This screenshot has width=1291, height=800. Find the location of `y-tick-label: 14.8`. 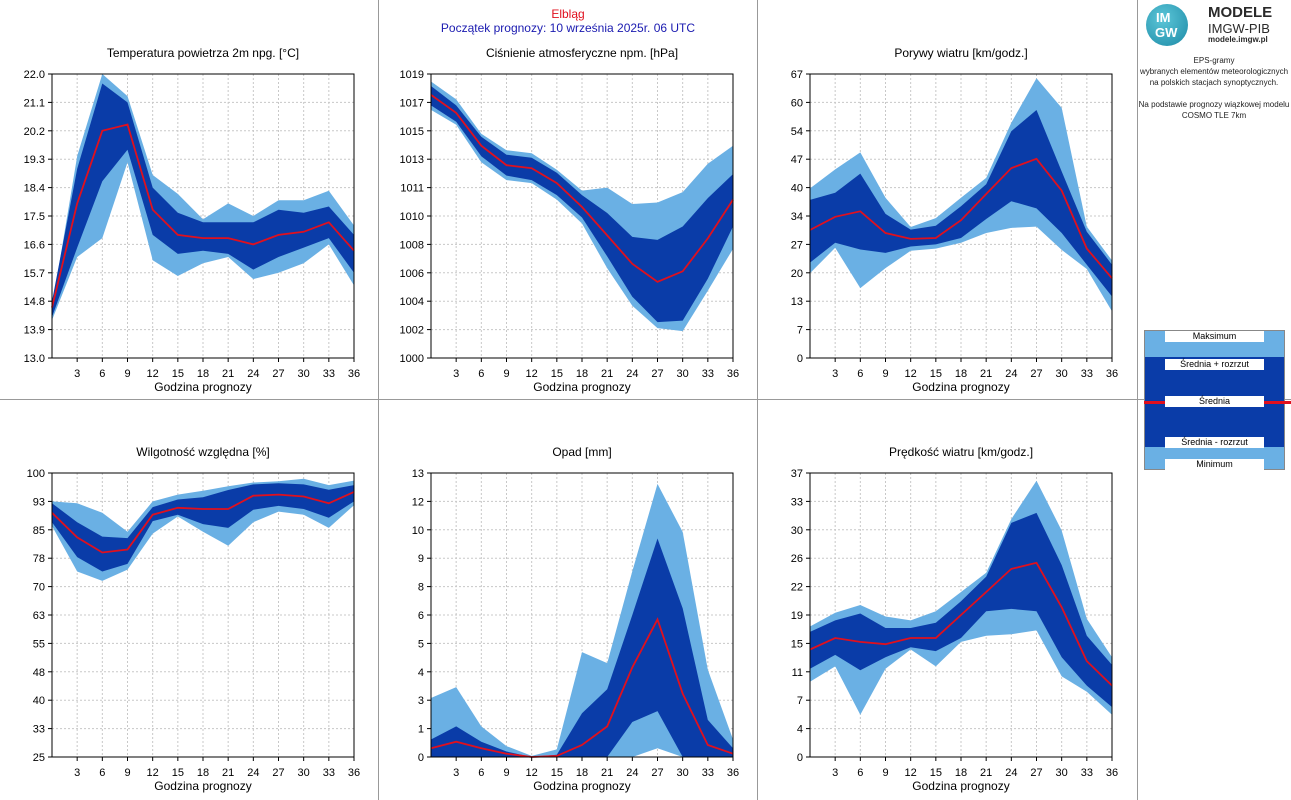

y-tick-label: 14.8 is located at coordinates (34, 302).